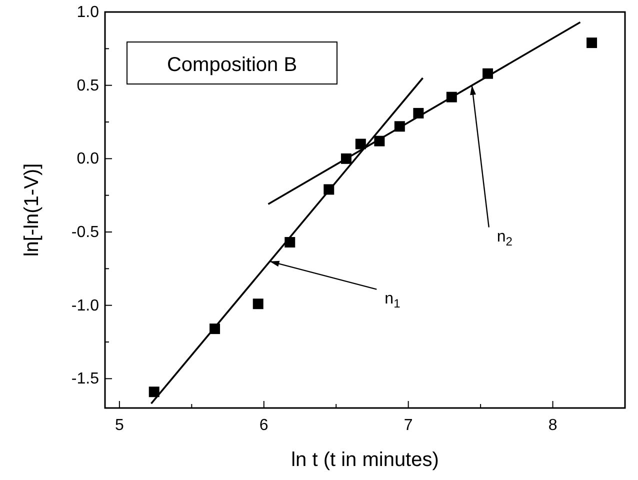 Image resolution: width=638 pixels, height=480 pixels. I want to click on y-tick-label: 0.0, so click(88, 159).